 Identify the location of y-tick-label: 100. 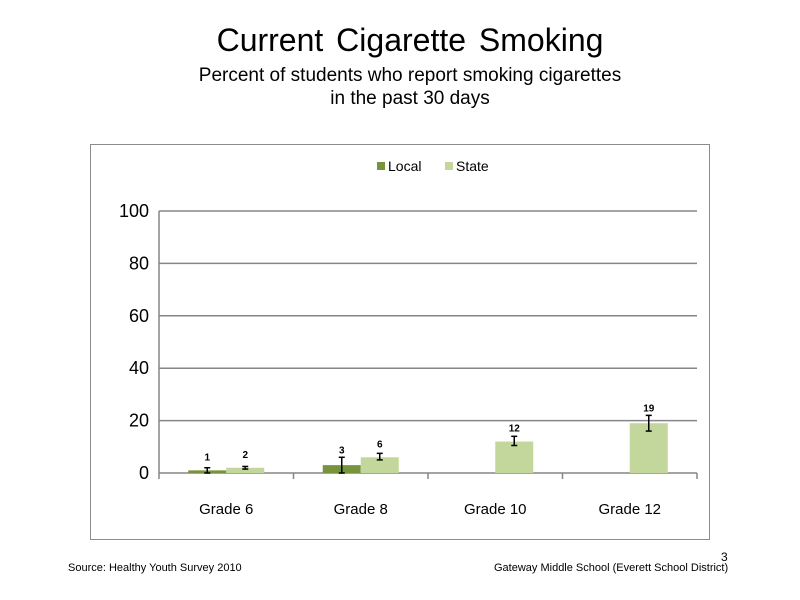
(134, 211).